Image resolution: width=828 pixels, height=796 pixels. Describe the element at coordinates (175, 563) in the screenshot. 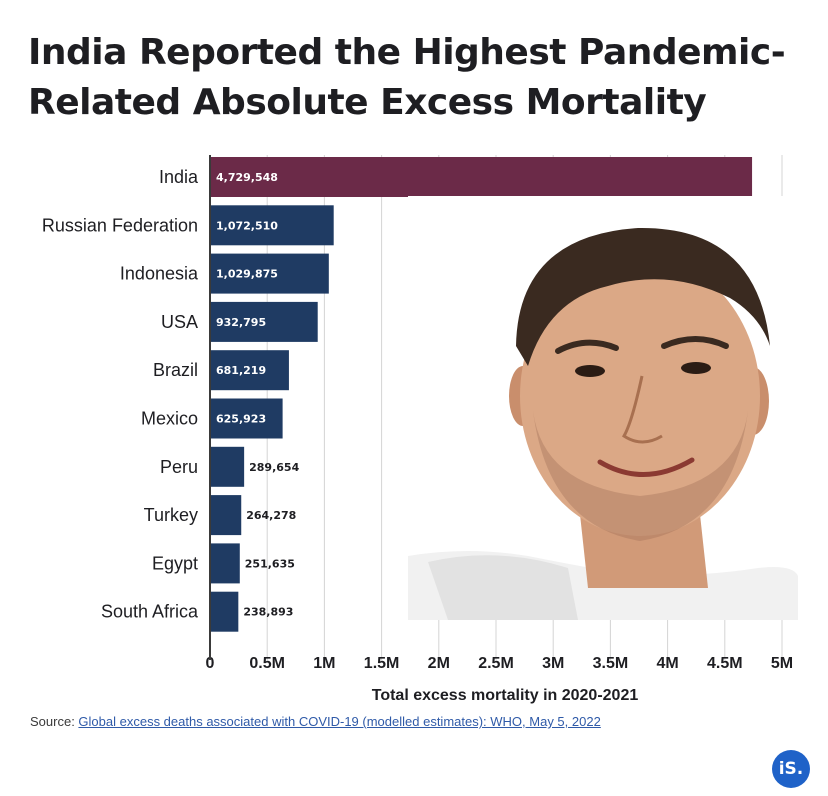

I see `category-label: Egypt` at that location.